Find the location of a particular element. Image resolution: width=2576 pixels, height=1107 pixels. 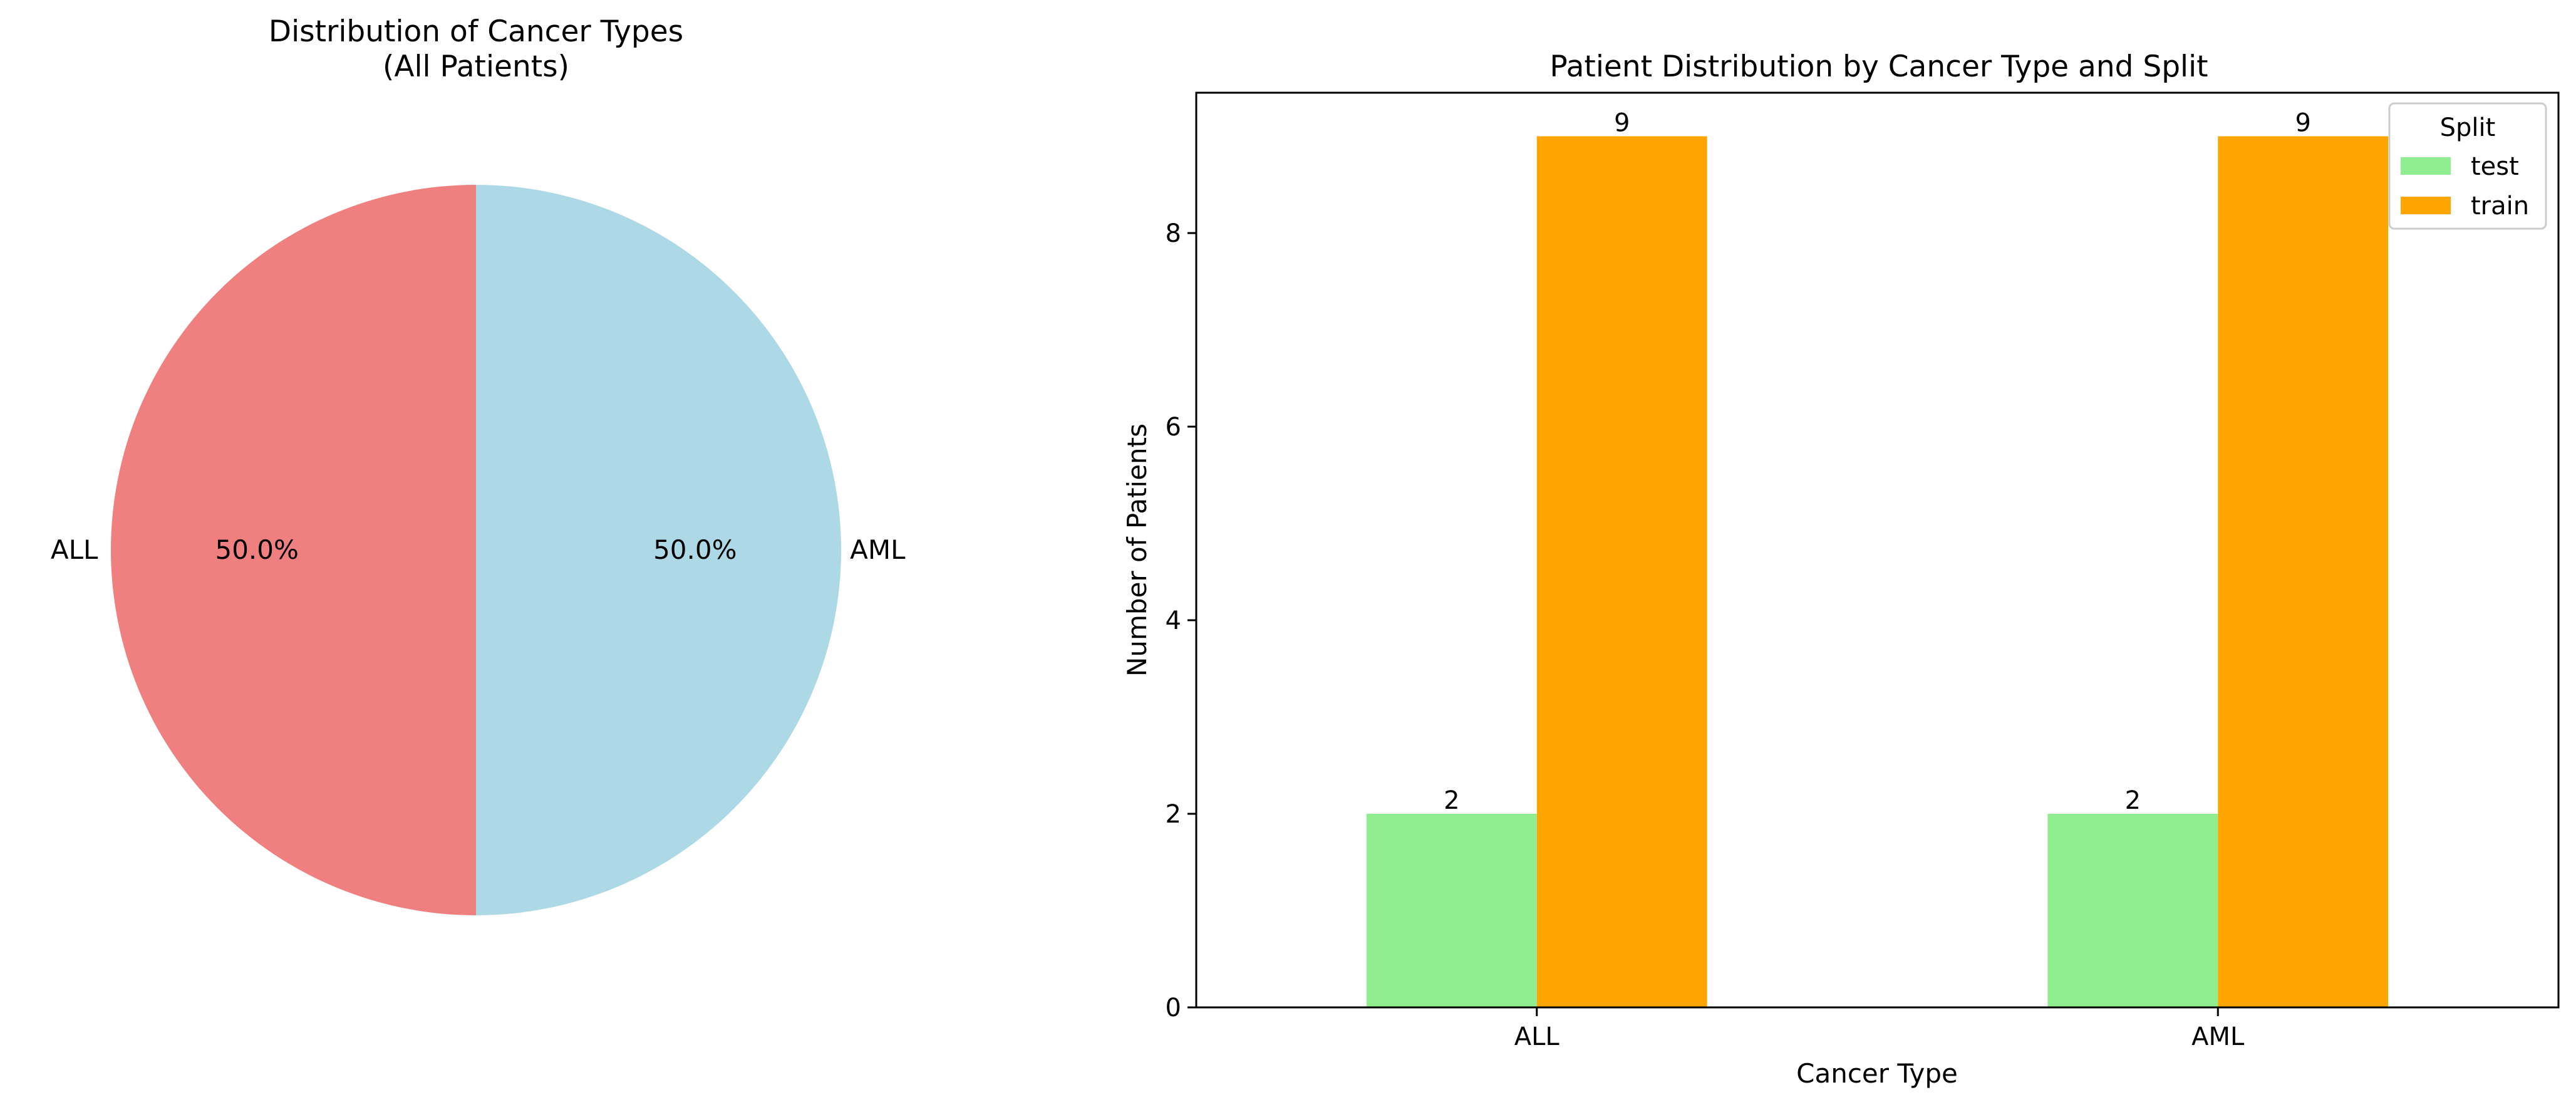

pie-label-all: ALL is located at coordinates (74, 549).